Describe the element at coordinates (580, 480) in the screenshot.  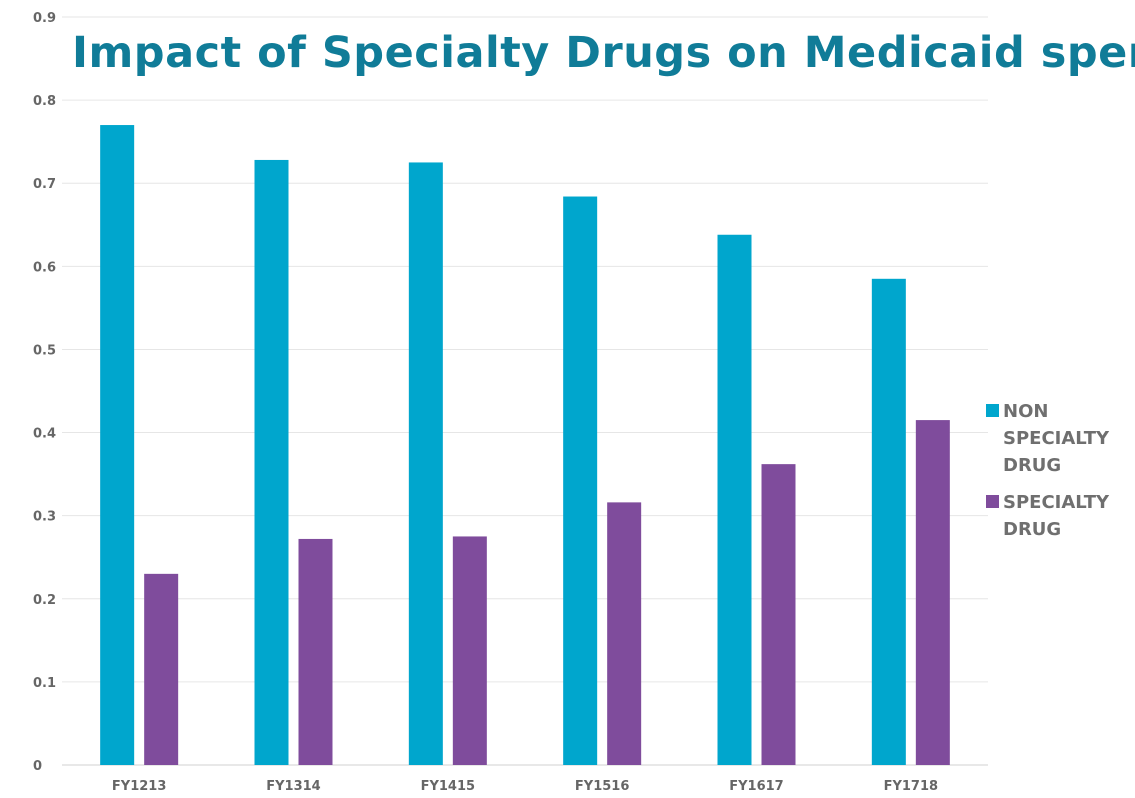
I see `bar-non-specialty-FY1516` at that location.